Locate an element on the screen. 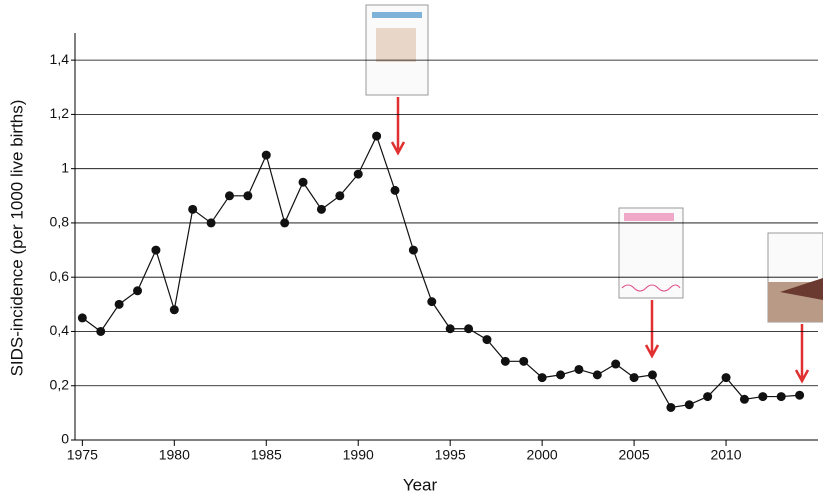  x-axis-label: Year is located at coordinates (420, 484).